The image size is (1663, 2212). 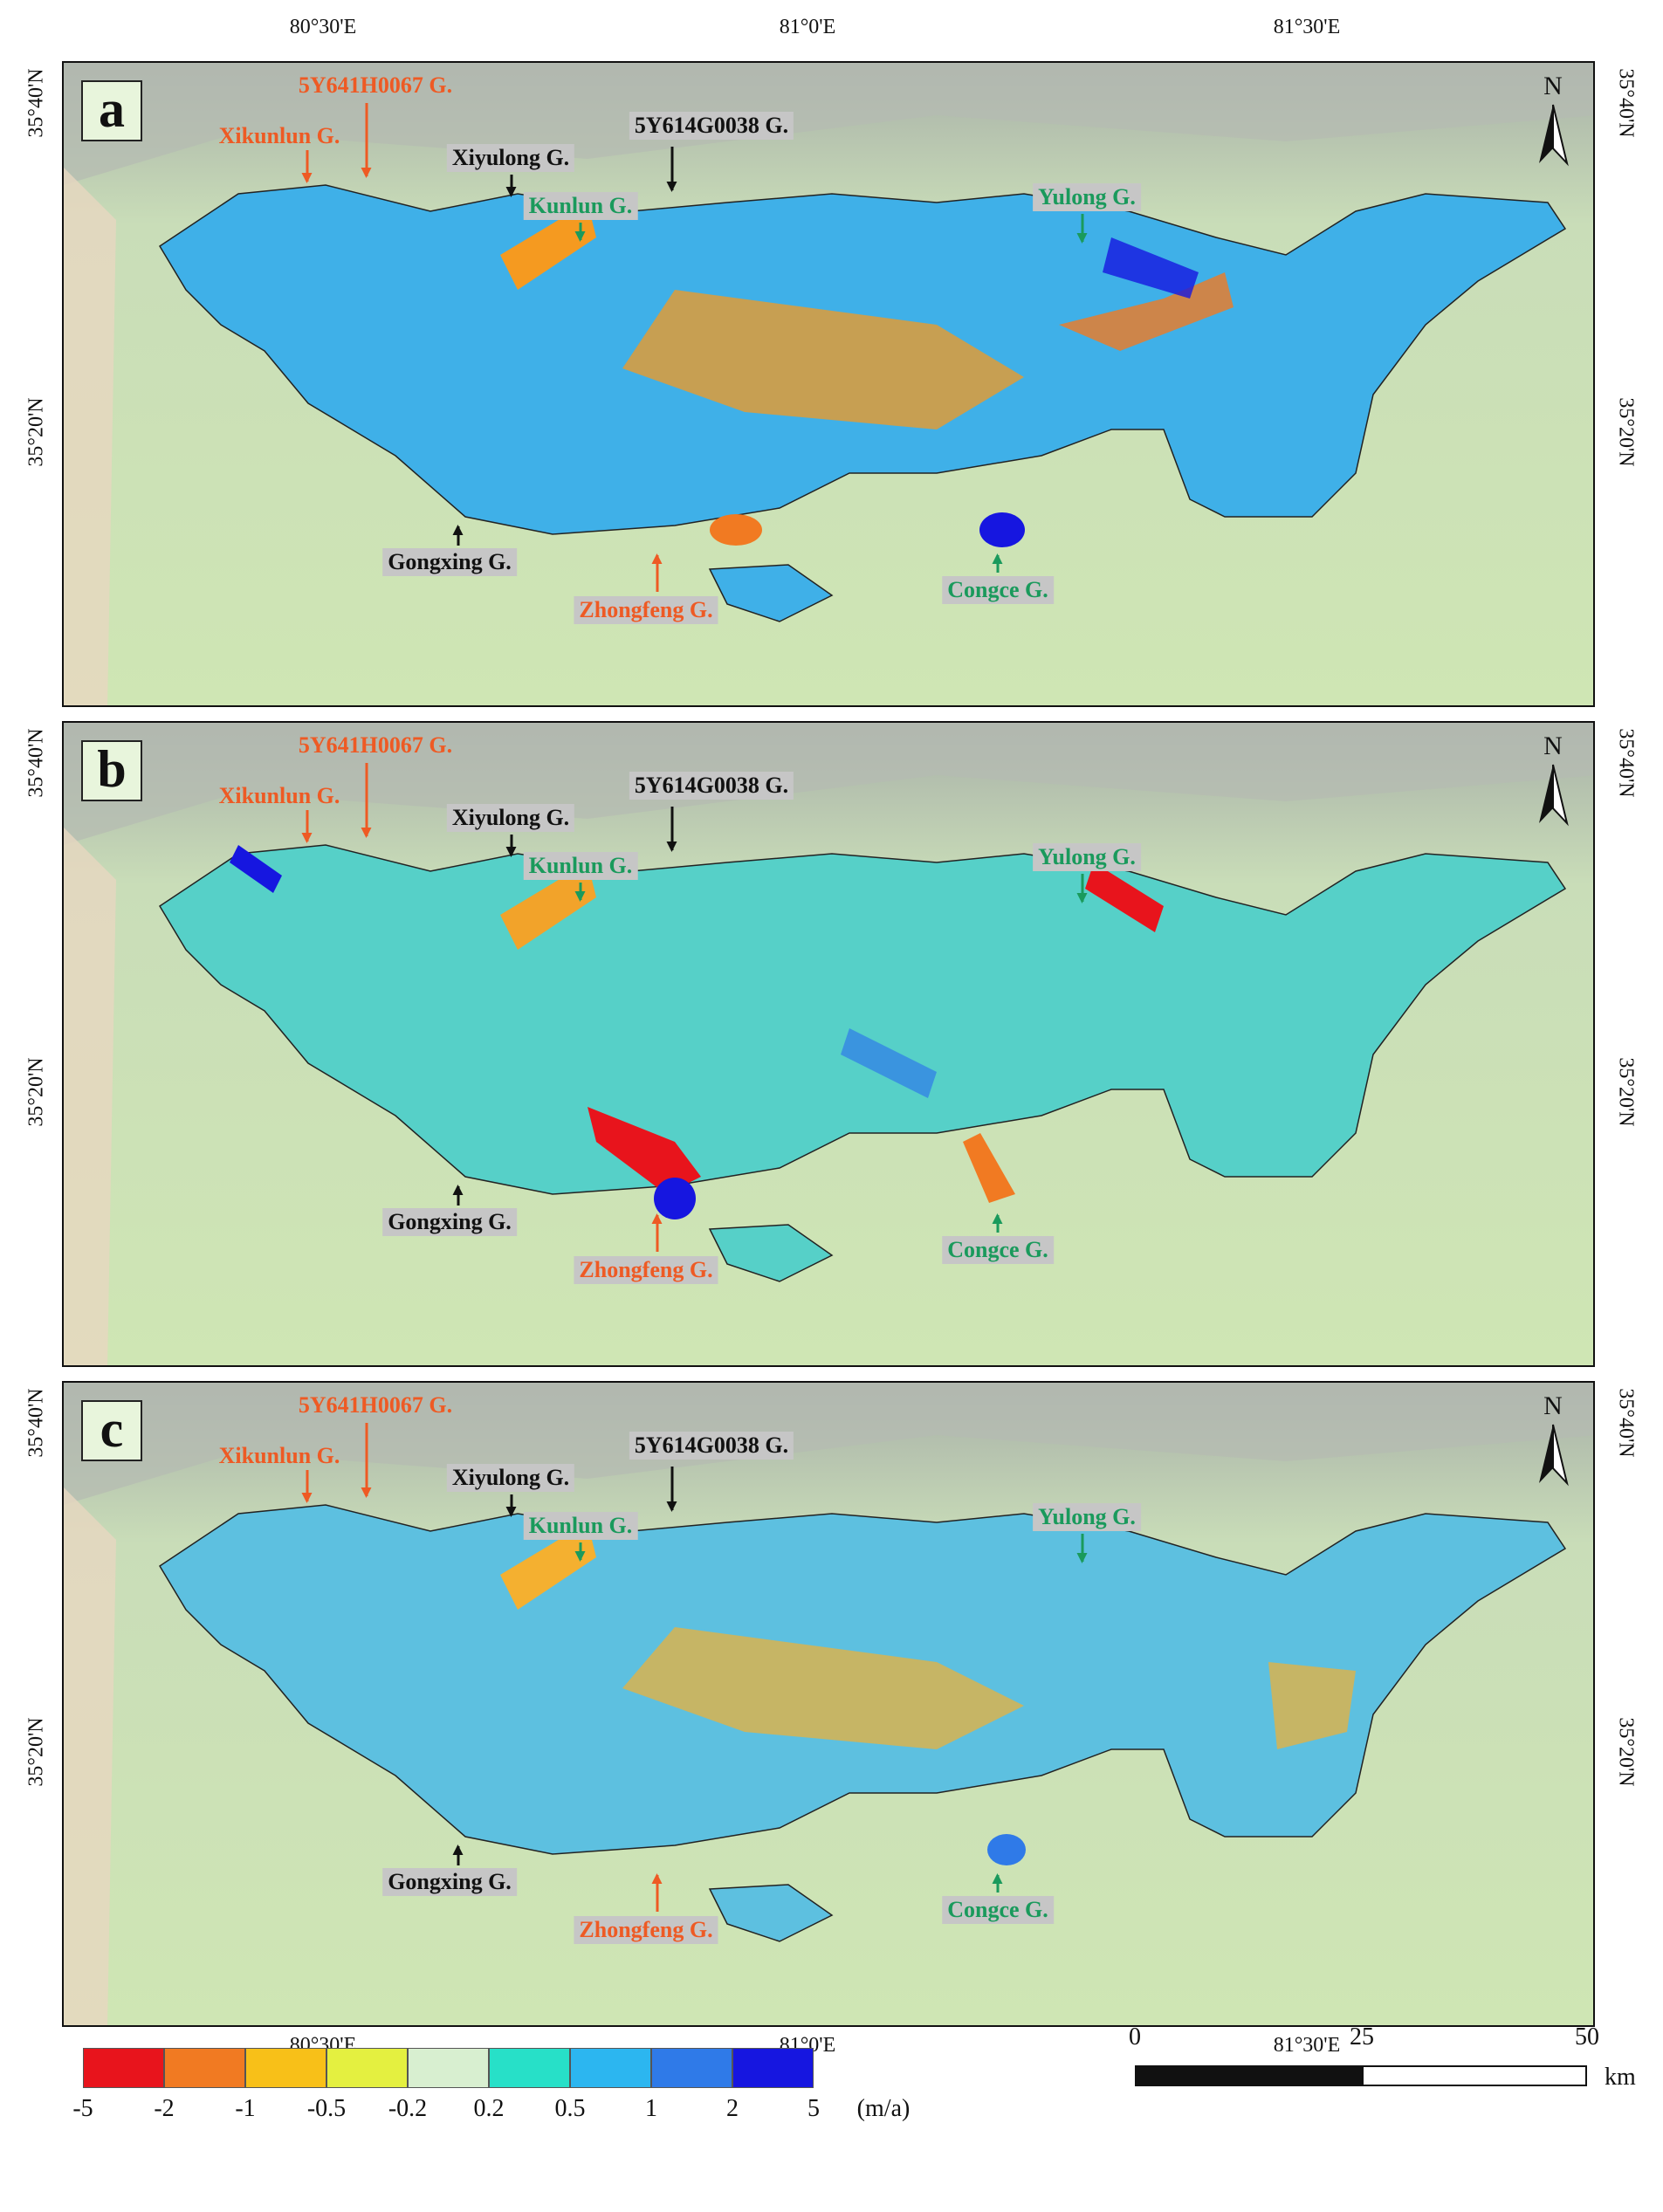 I want to click on arrow-xikunlun-a, so click(x=307, y=167).